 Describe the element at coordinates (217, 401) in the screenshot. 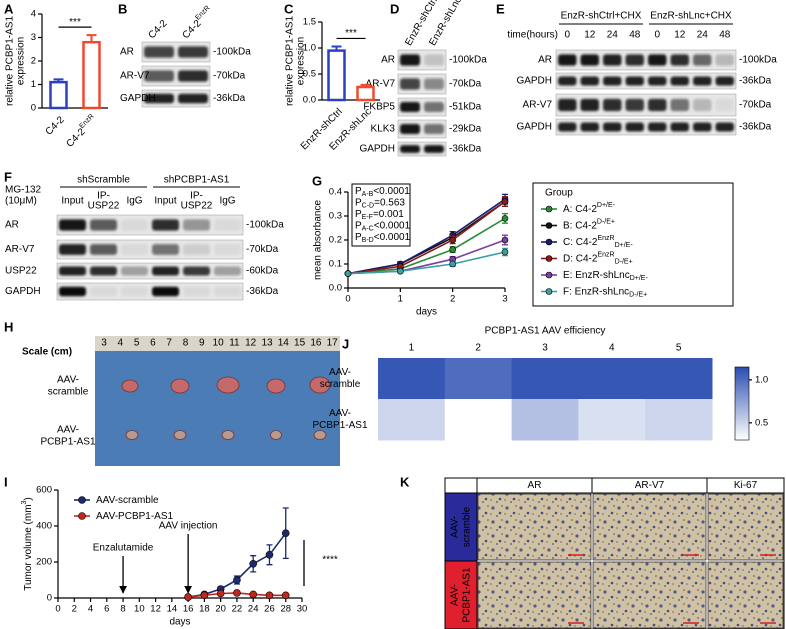

I see `tumor-photo` at that location.